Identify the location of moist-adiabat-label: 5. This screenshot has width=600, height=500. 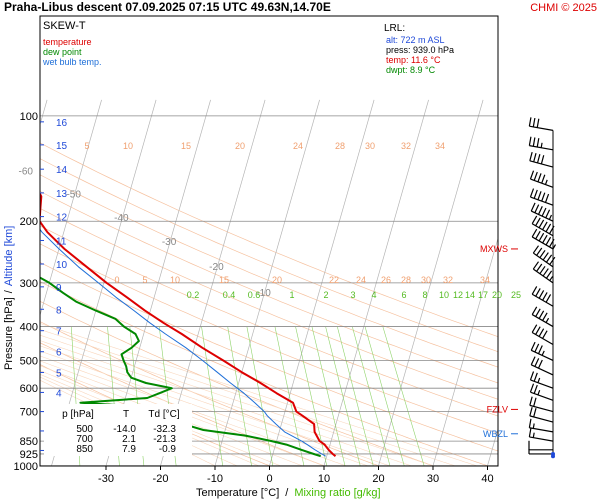
(86, 146).